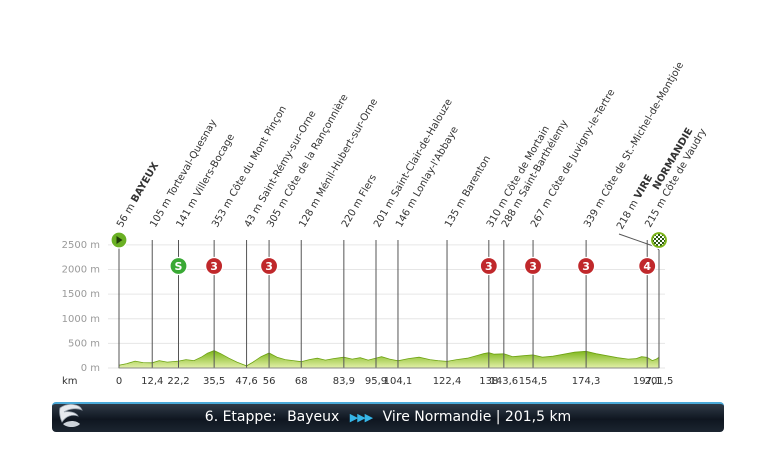 The height and width of the screenshot is (470, 780). I want to click on waypoint-name: Côte du Mont Pinçon, so click(258, 151).